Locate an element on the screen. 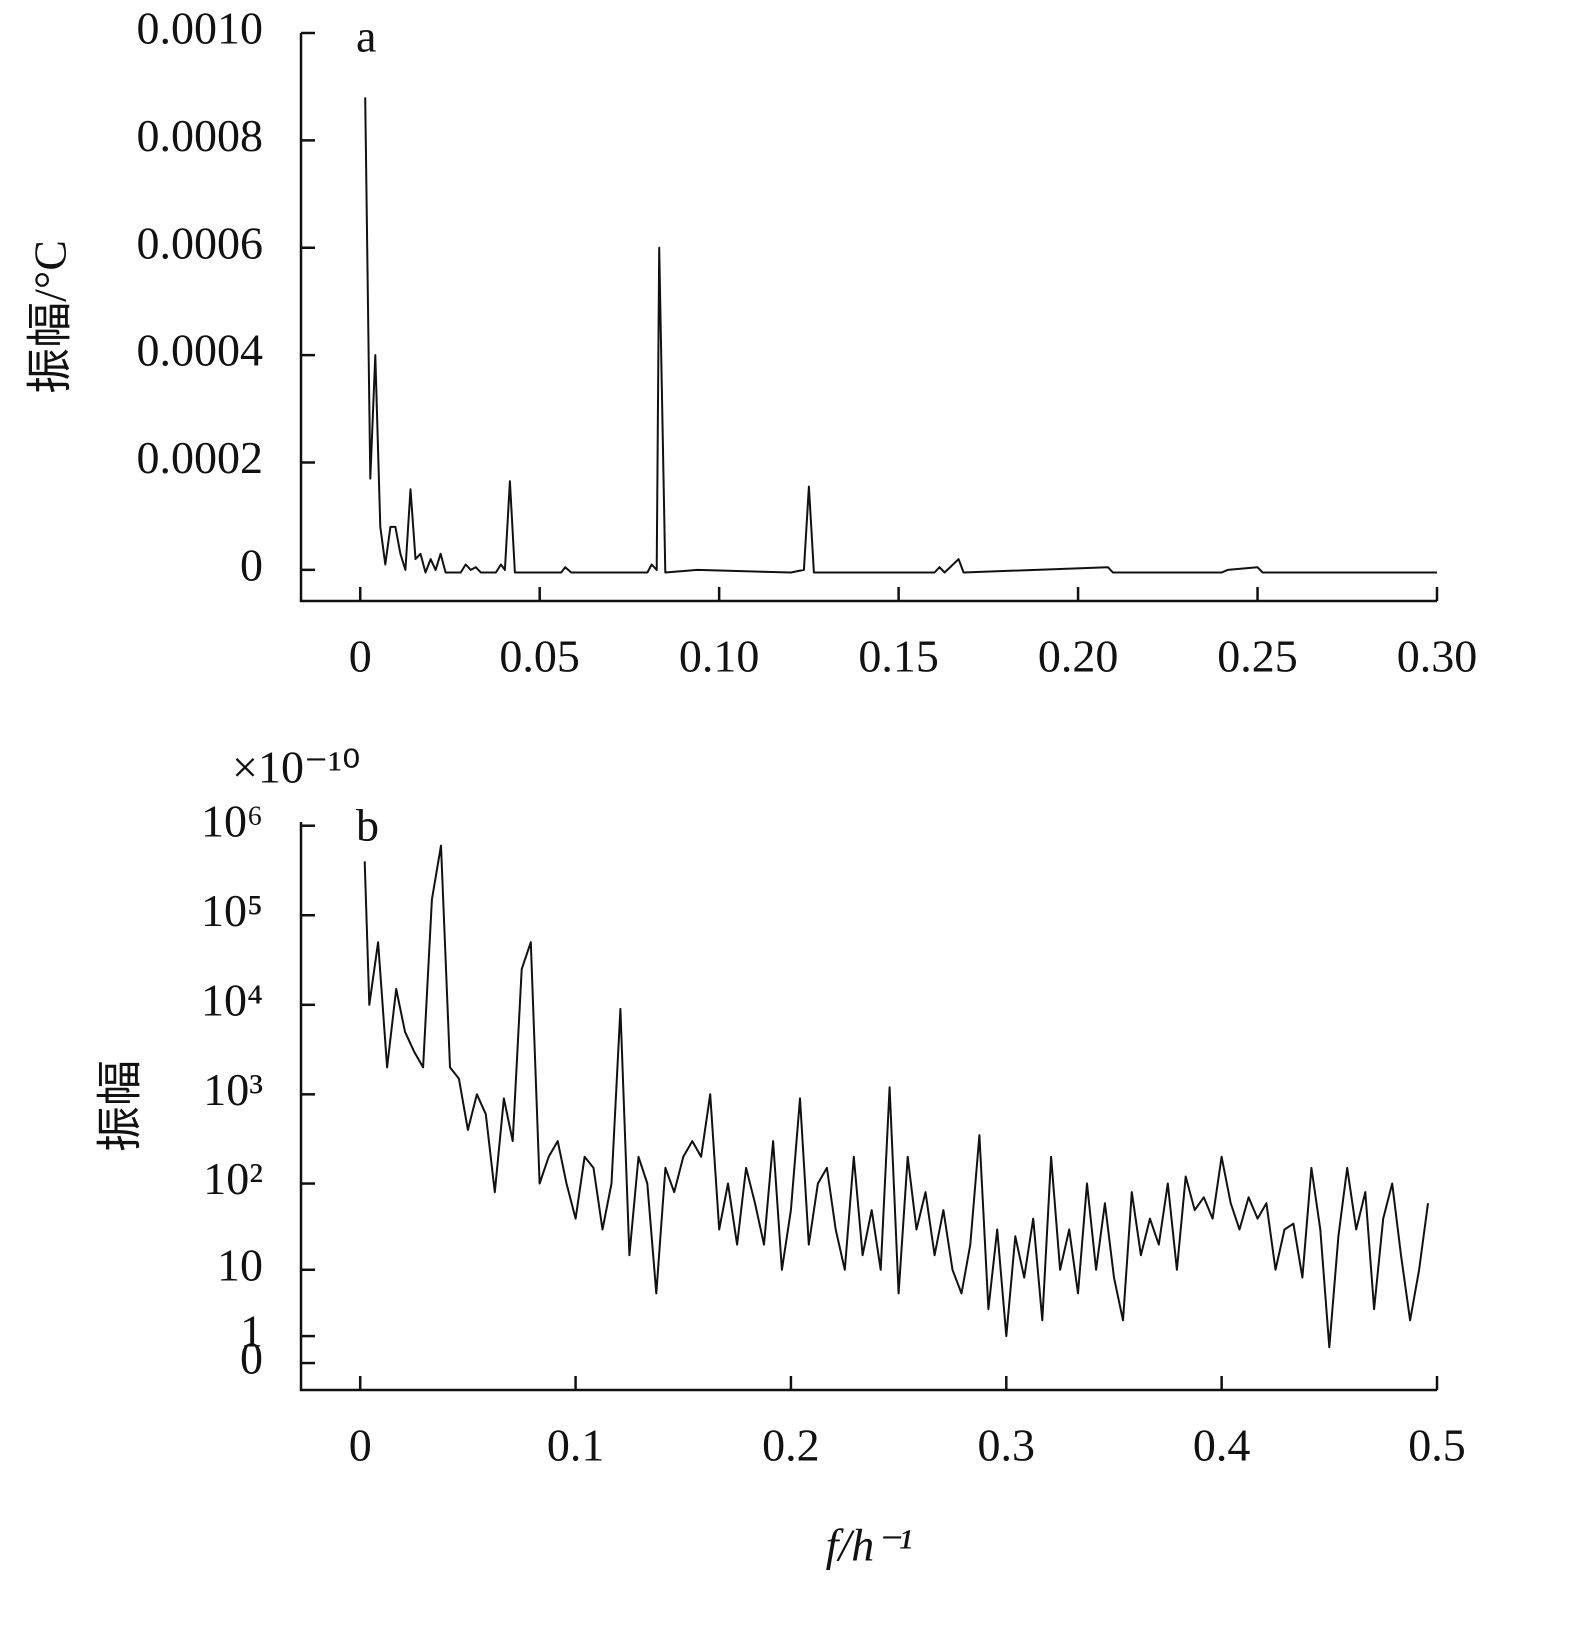 This screenshot has height=1632, width=1575. panel-label: a is located at coordinates (366, 36).